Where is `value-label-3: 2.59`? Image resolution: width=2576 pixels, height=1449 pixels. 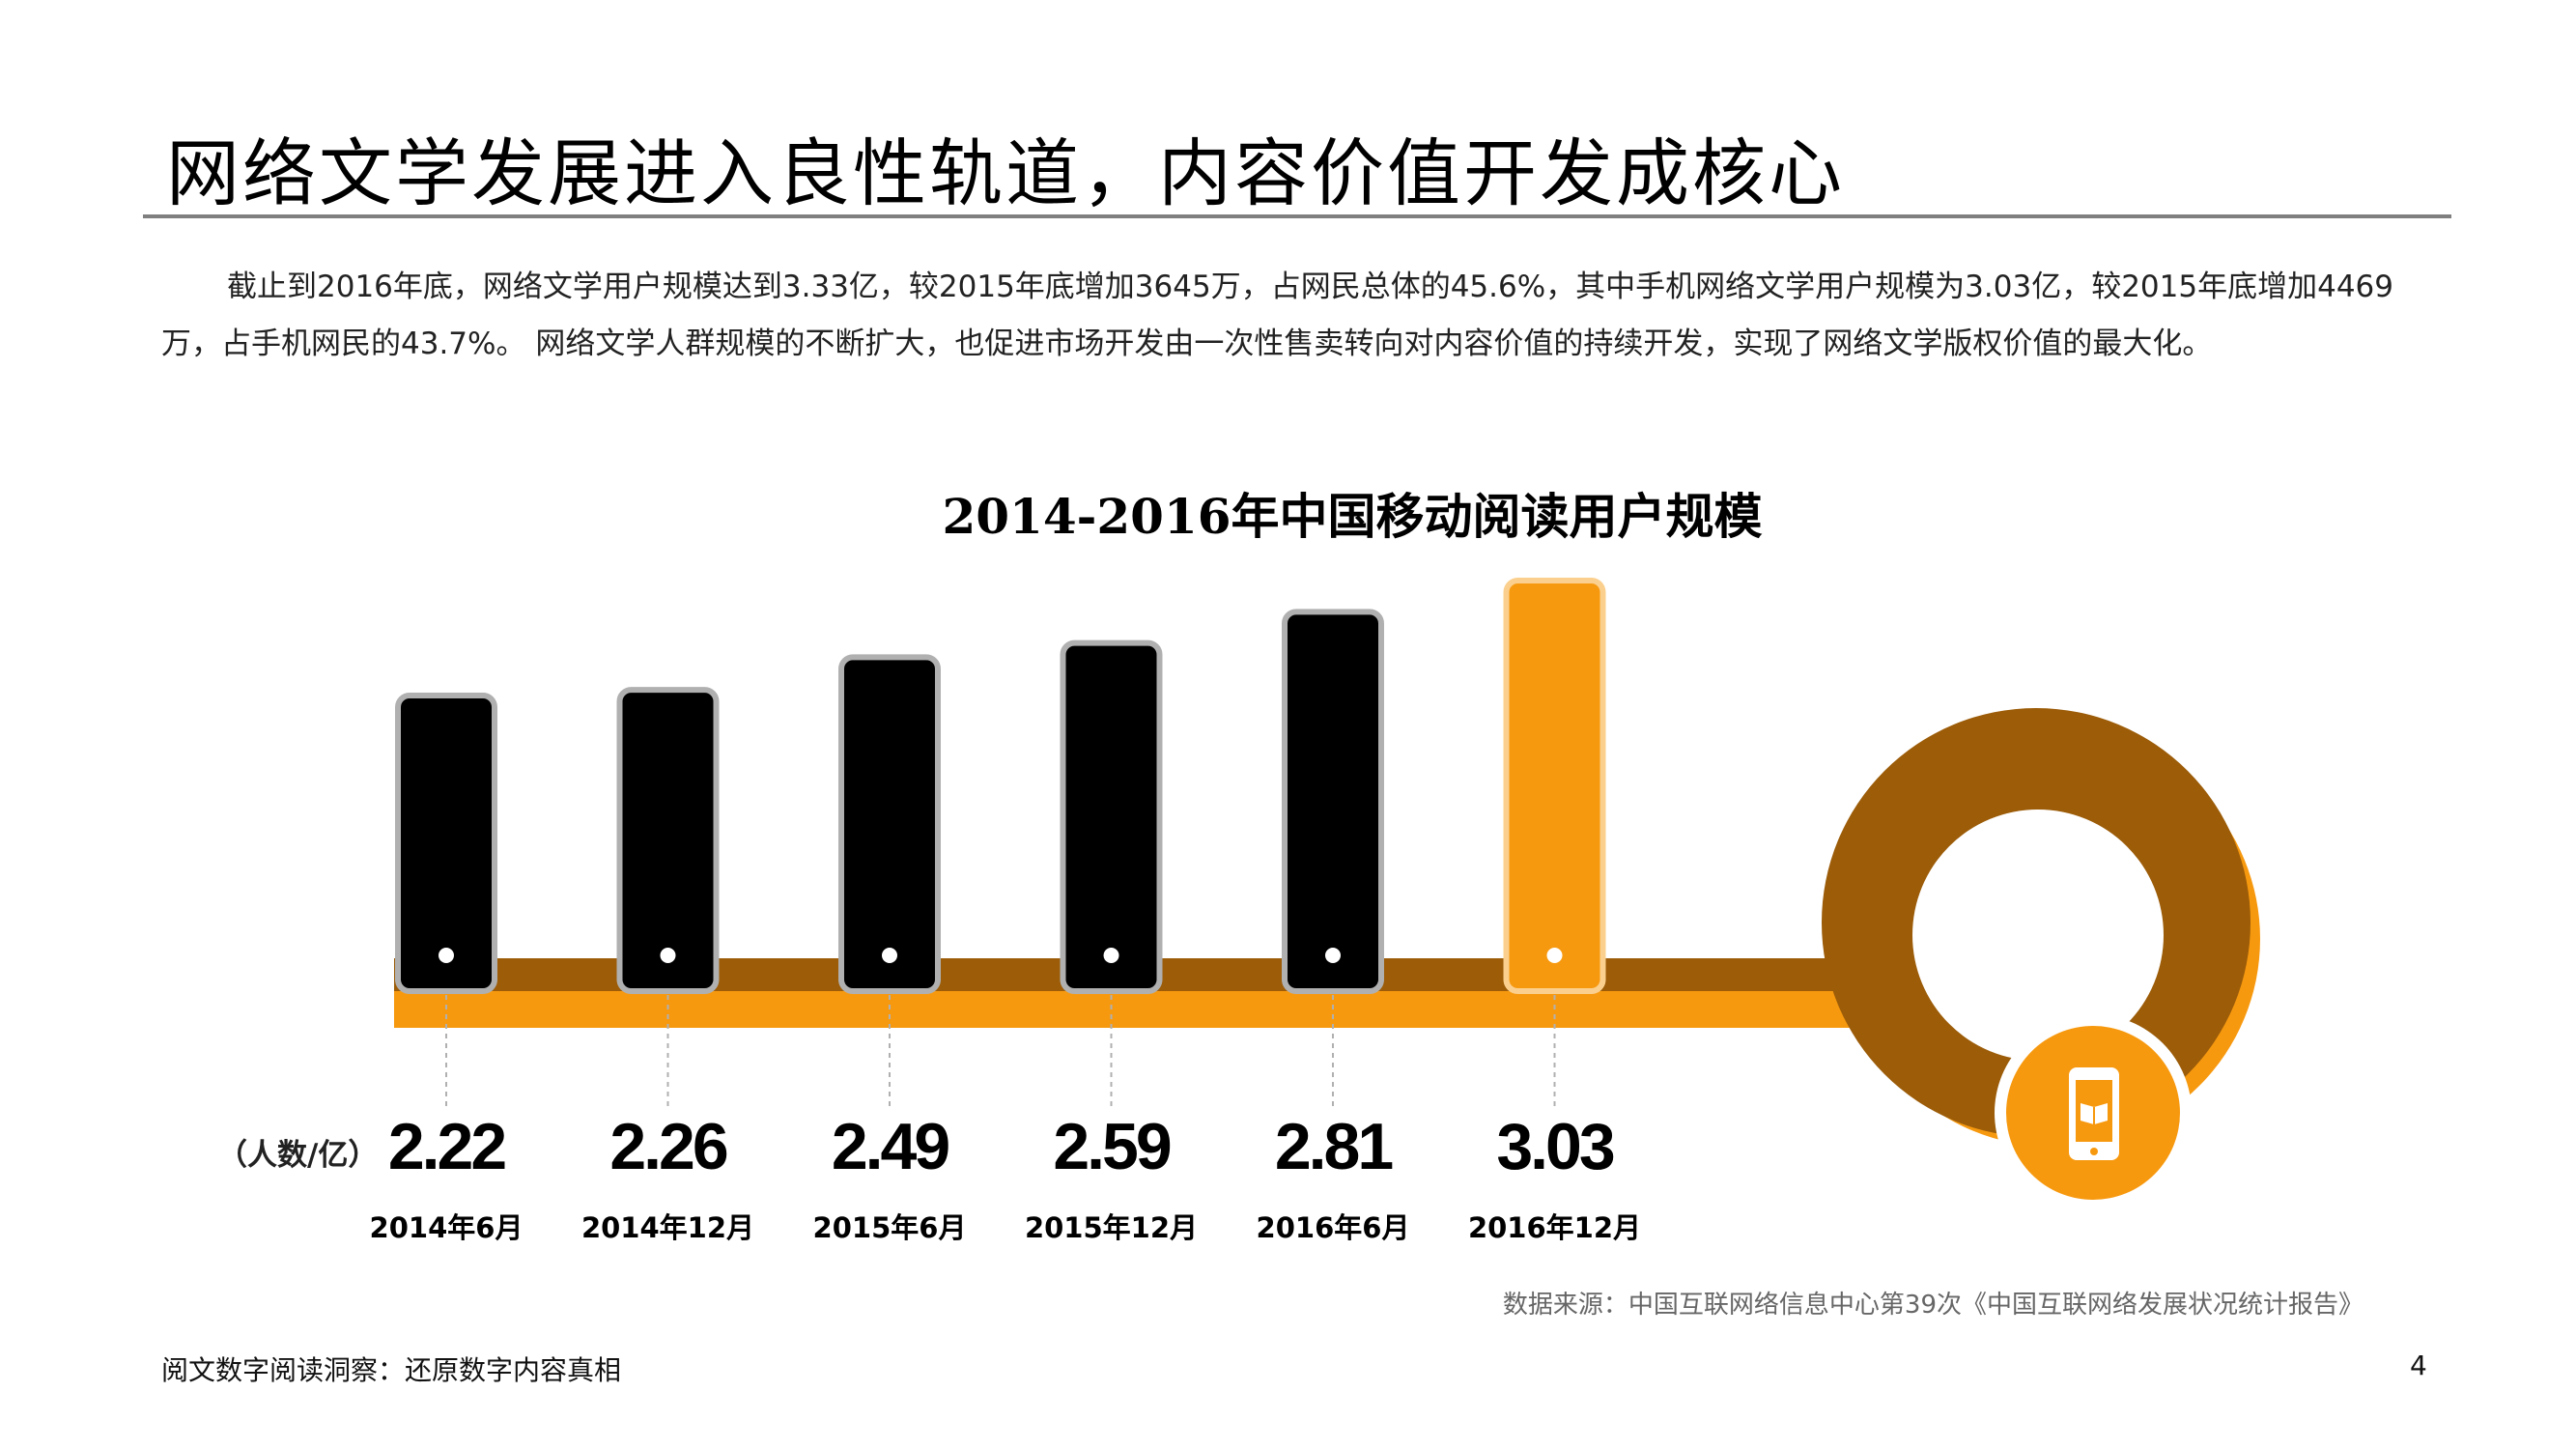
value-label-3: 2.59 is located at coordinates (1112, 1146).